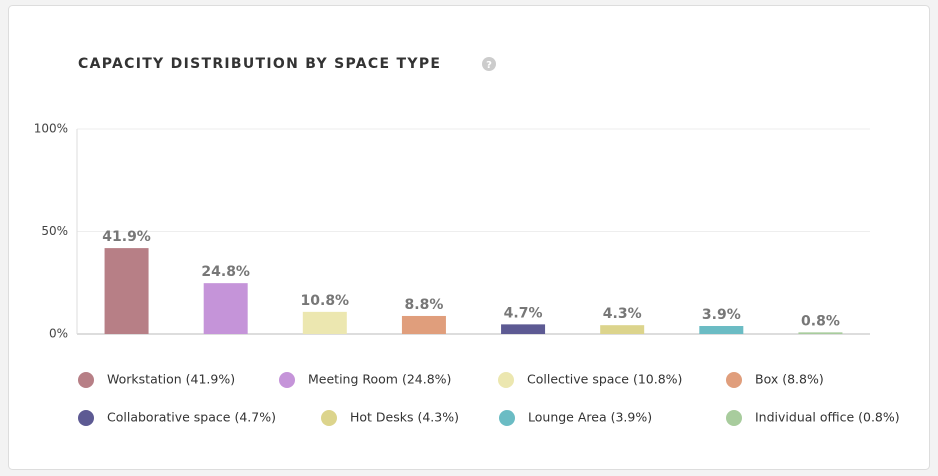 This screenshot has width=938, height=476. I want to click on legend-label: Workstation (41.9%), so click(171, 379).